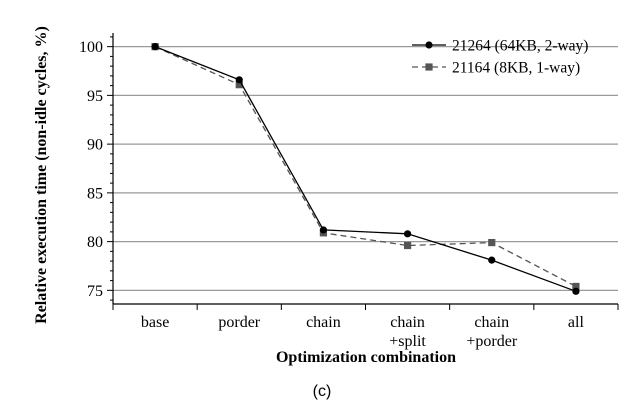 The image size is (644, 412). What do you see at coordinates (366, 357) in the screenshot?
I see `x-axis-title: Optimization combination` at bounding box center [366, 357].